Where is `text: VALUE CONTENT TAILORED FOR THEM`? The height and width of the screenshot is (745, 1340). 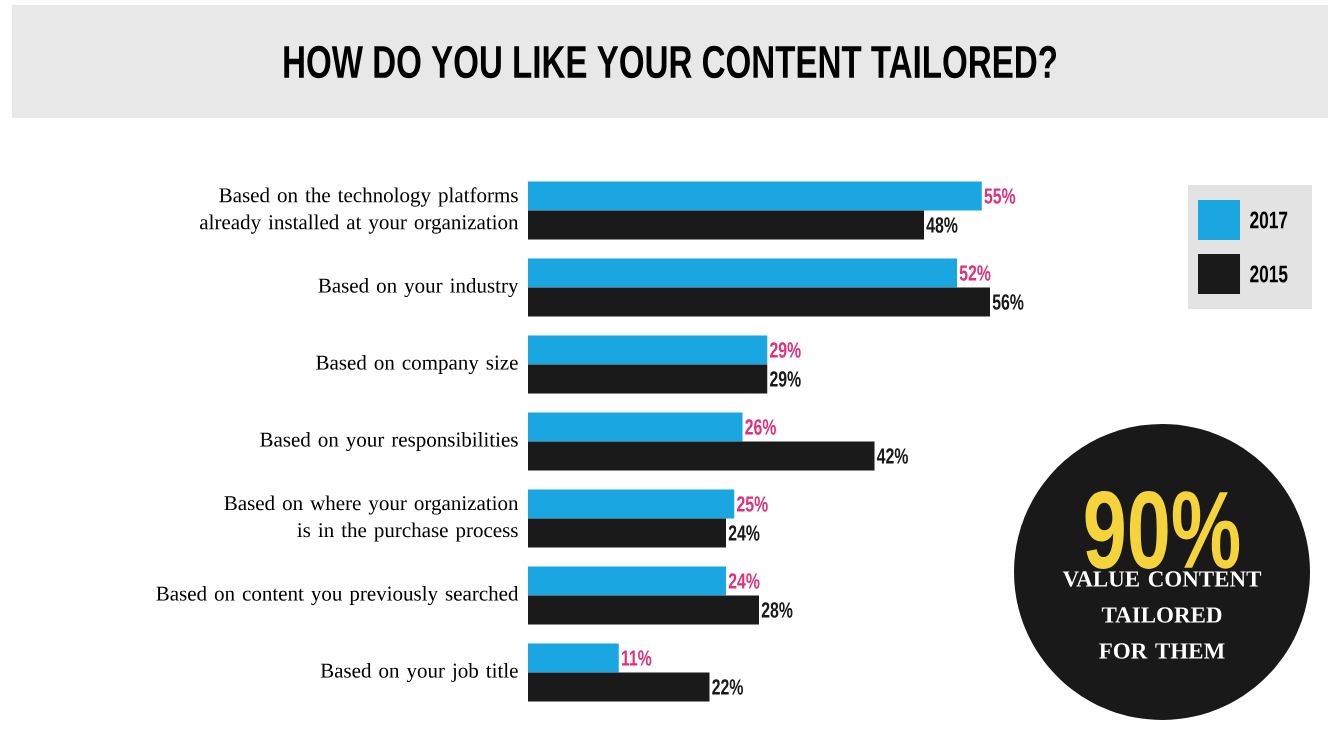 text: VALUE CONTENT TAILORED FOR THEM is located at coordinates (1162, 615).